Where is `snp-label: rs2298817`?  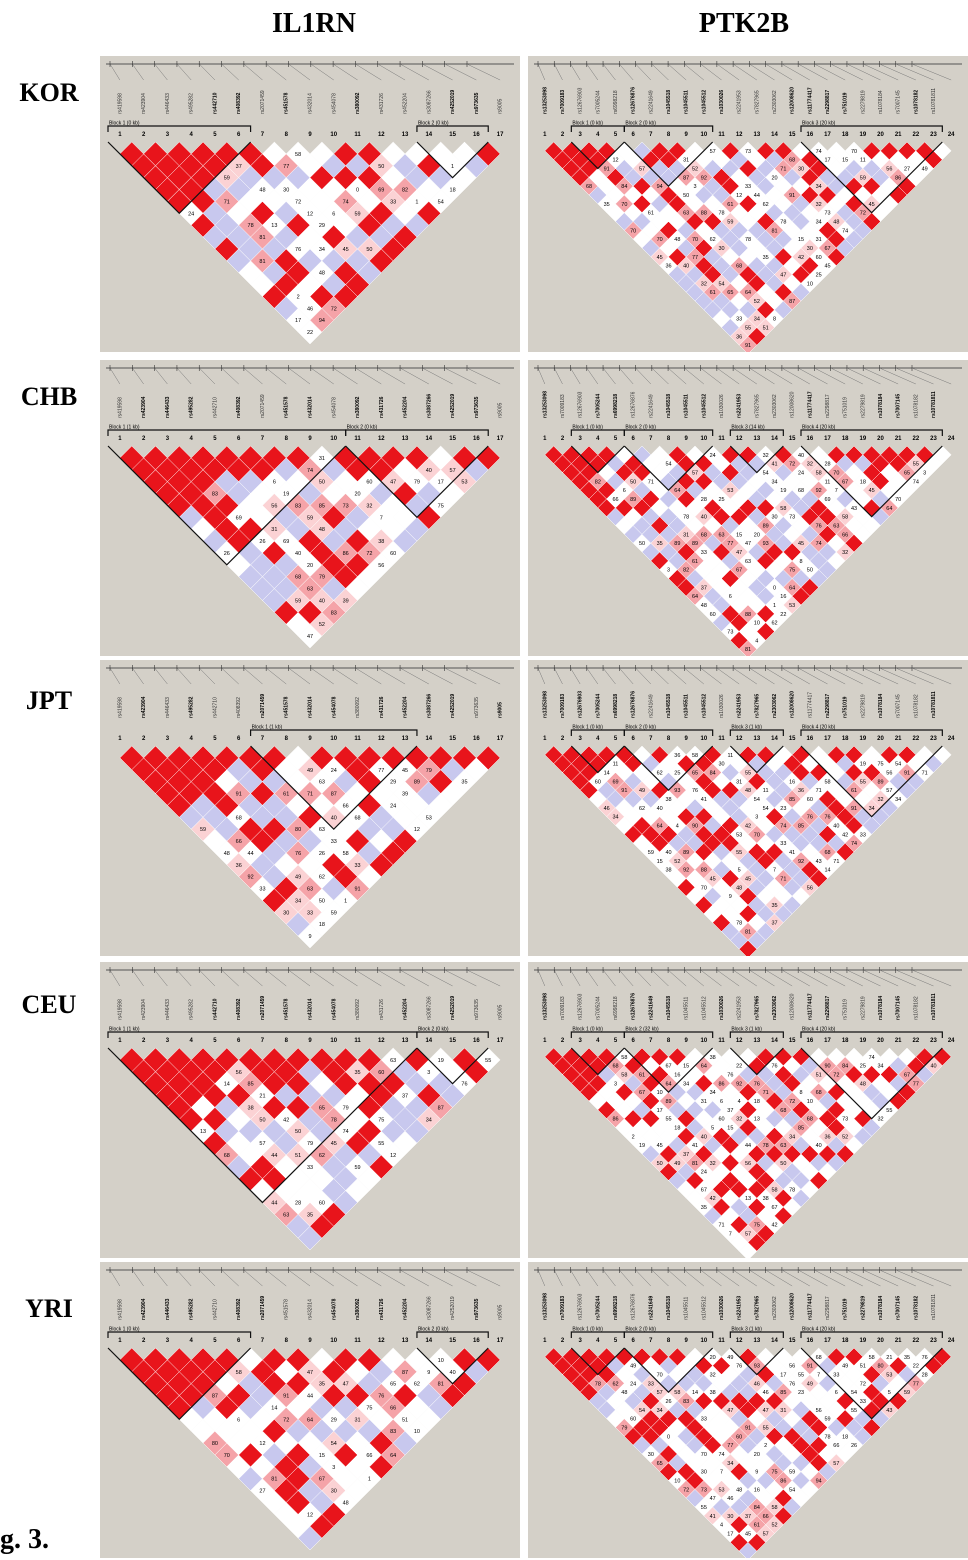
snp-label: rs2298817 is located at coordinates (828, 1008).